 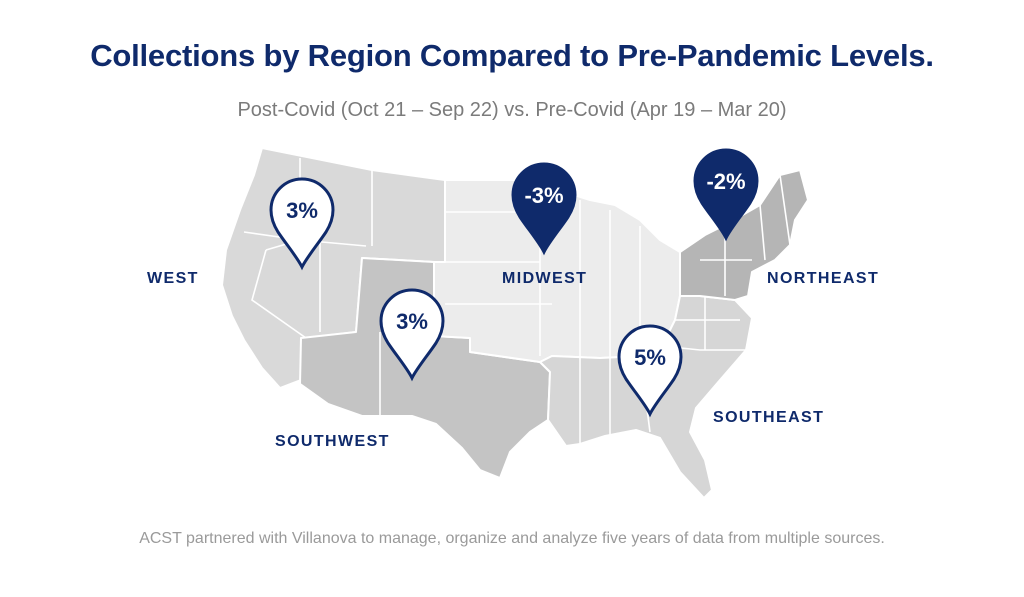 What do you see at coordinates (545, 278) in the screenshot?
I see `region-label-midwest: MIDWEST` at bounding box center [545, 278].